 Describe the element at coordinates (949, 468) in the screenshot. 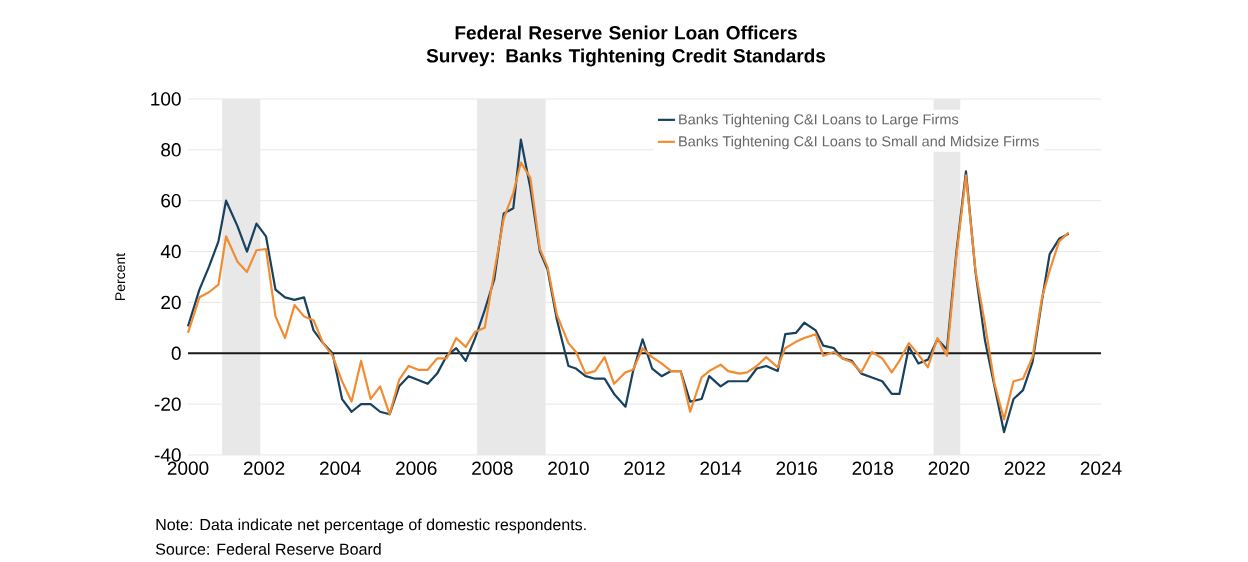

I see `x-tick-label: 2020` at that location.